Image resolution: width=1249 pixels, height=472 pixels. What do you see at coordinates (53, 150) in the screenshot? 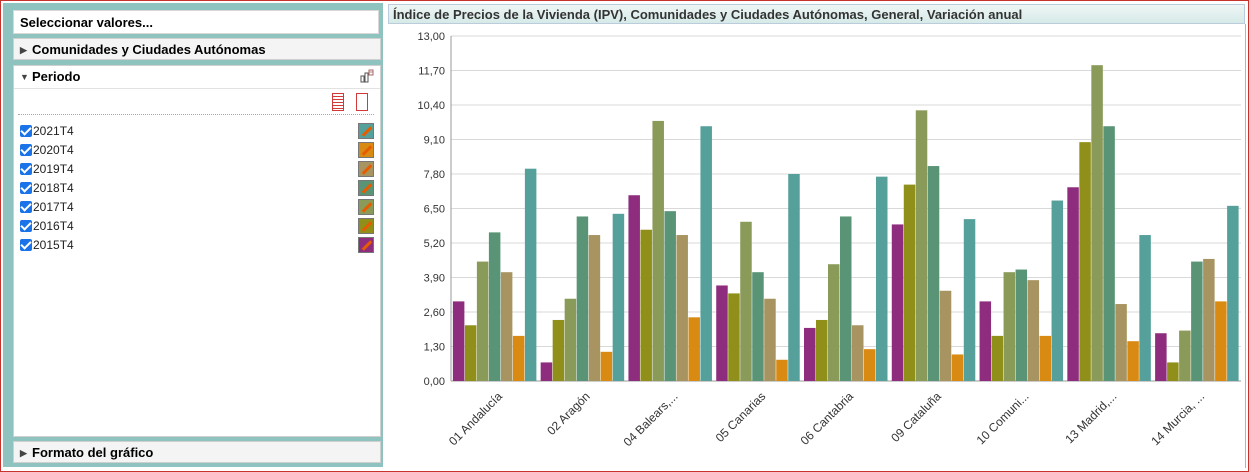
I see `period-label: 2020T4` at bounding box center [53, 150].